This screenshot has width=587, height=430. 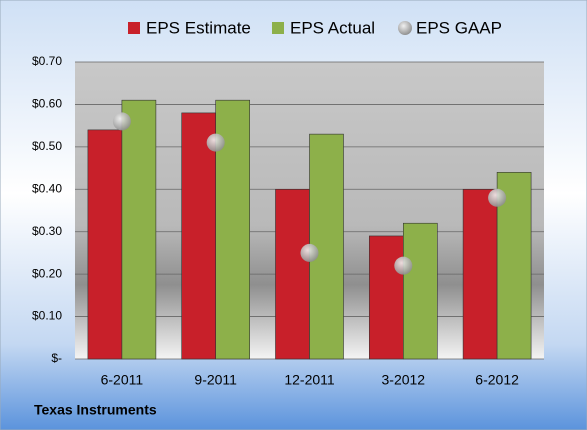 What do you see at coordinates (56, 358) in the screenshot?
I see `y-tick-label: $-` at bounding box center [56, 358].